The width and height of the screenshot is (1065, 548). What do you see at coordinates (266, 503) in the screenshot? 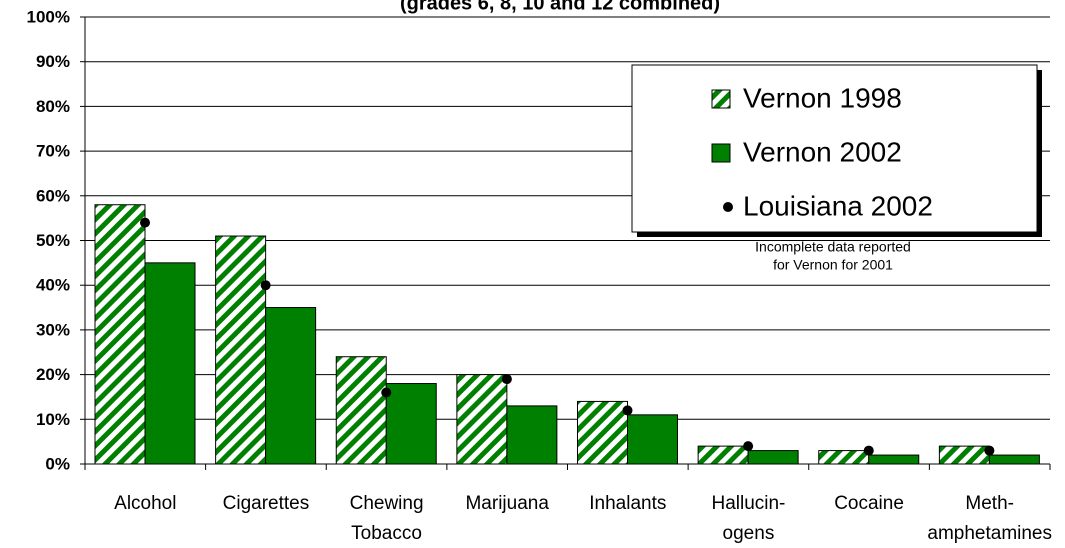
I see `x-tick-label: Cigarettes` at bounding box center [266, 503].